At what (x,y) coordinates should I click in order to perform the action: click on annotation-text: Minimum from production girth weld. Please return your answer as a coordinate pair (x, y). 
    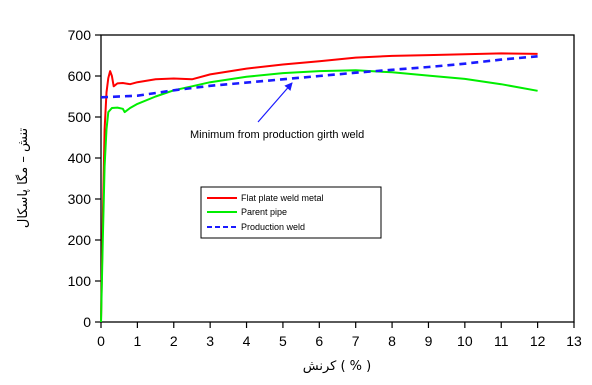
    Looking at the image, I should click on (277, 135).